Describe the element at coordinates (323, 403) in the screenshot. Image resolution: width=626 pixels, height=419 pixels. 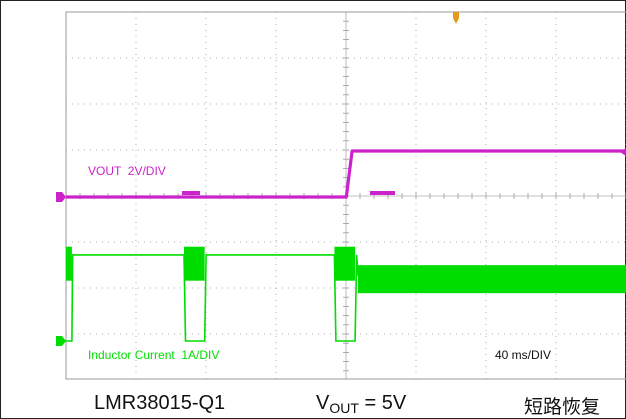
I see `vout-caption-prefix: V` at that location.